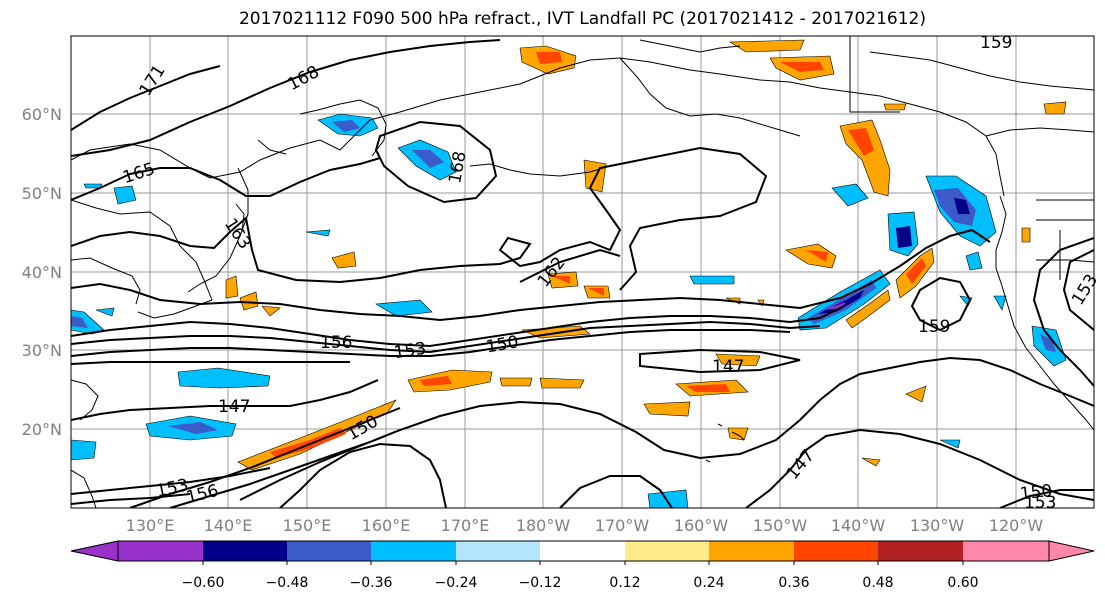 This screenshot has width=1105, height=601. I want to click on colorbar-over-extension, so click(1071, 551).